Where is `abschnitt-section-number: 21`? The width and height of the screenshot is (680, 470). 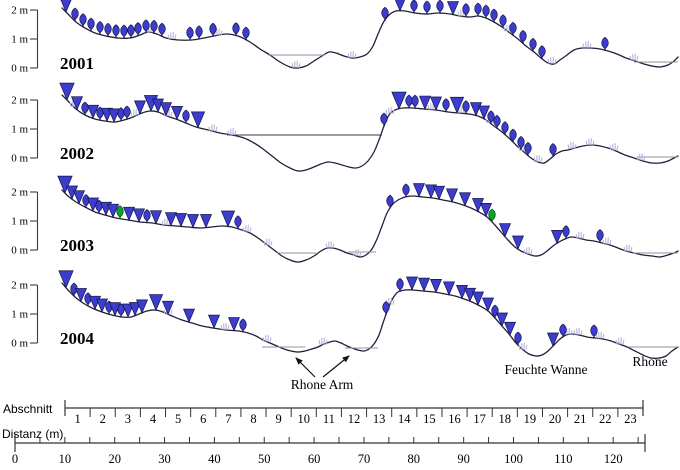 abschnitt-section-number: 21 is located at coordinates (580, 419).